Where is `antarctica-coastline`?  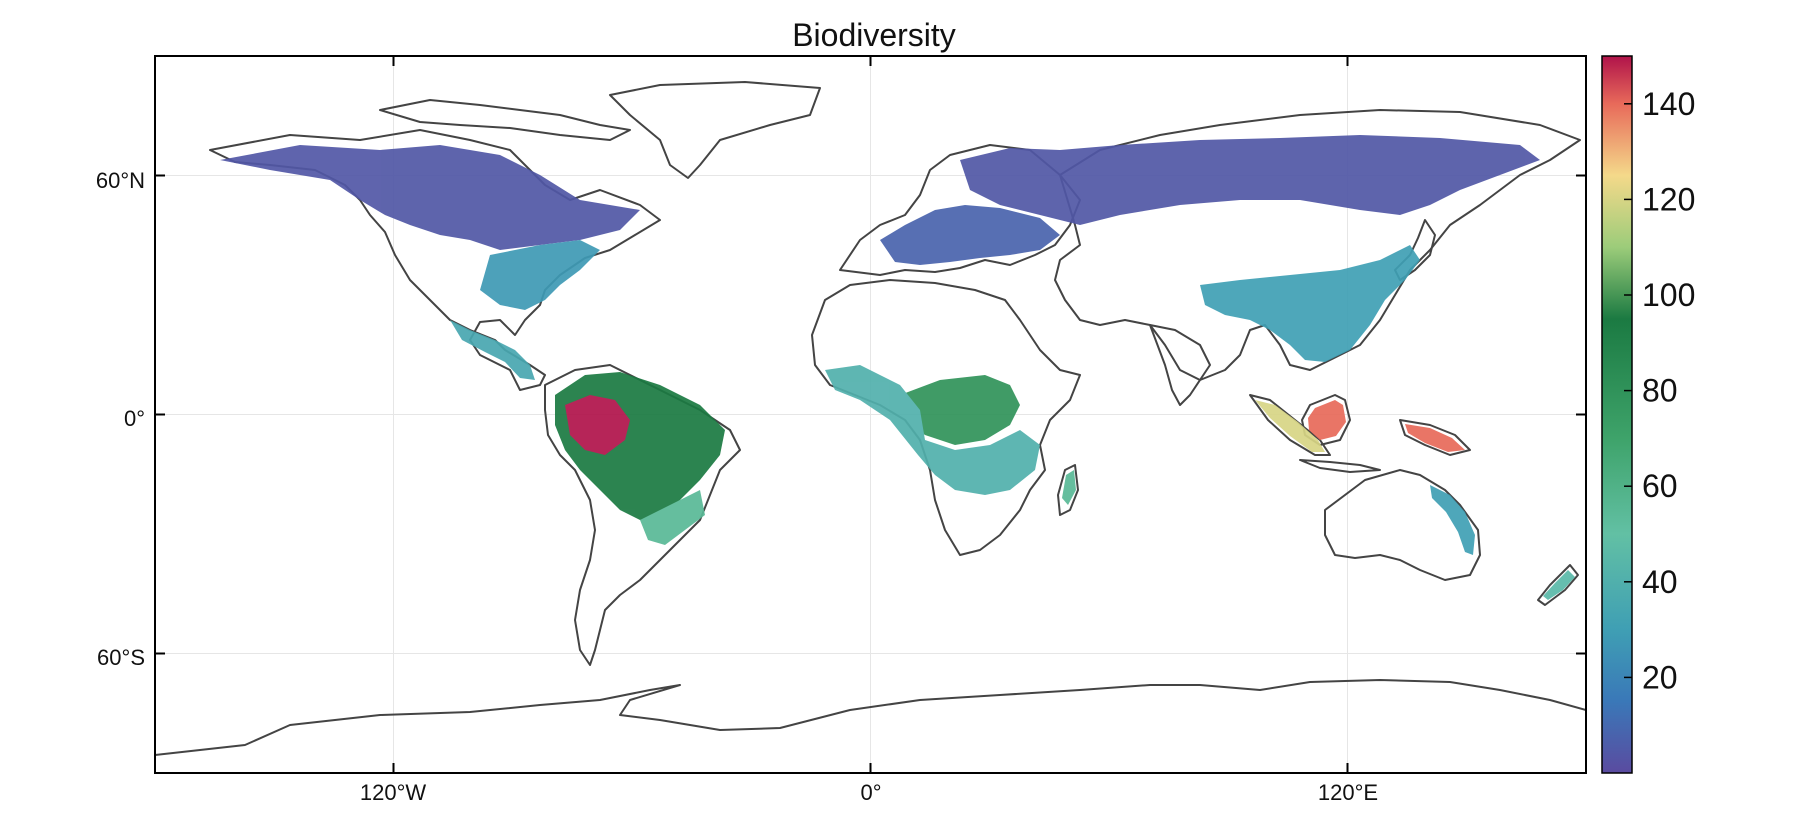
antarctica-coastline is located at coordinates (870, 717).